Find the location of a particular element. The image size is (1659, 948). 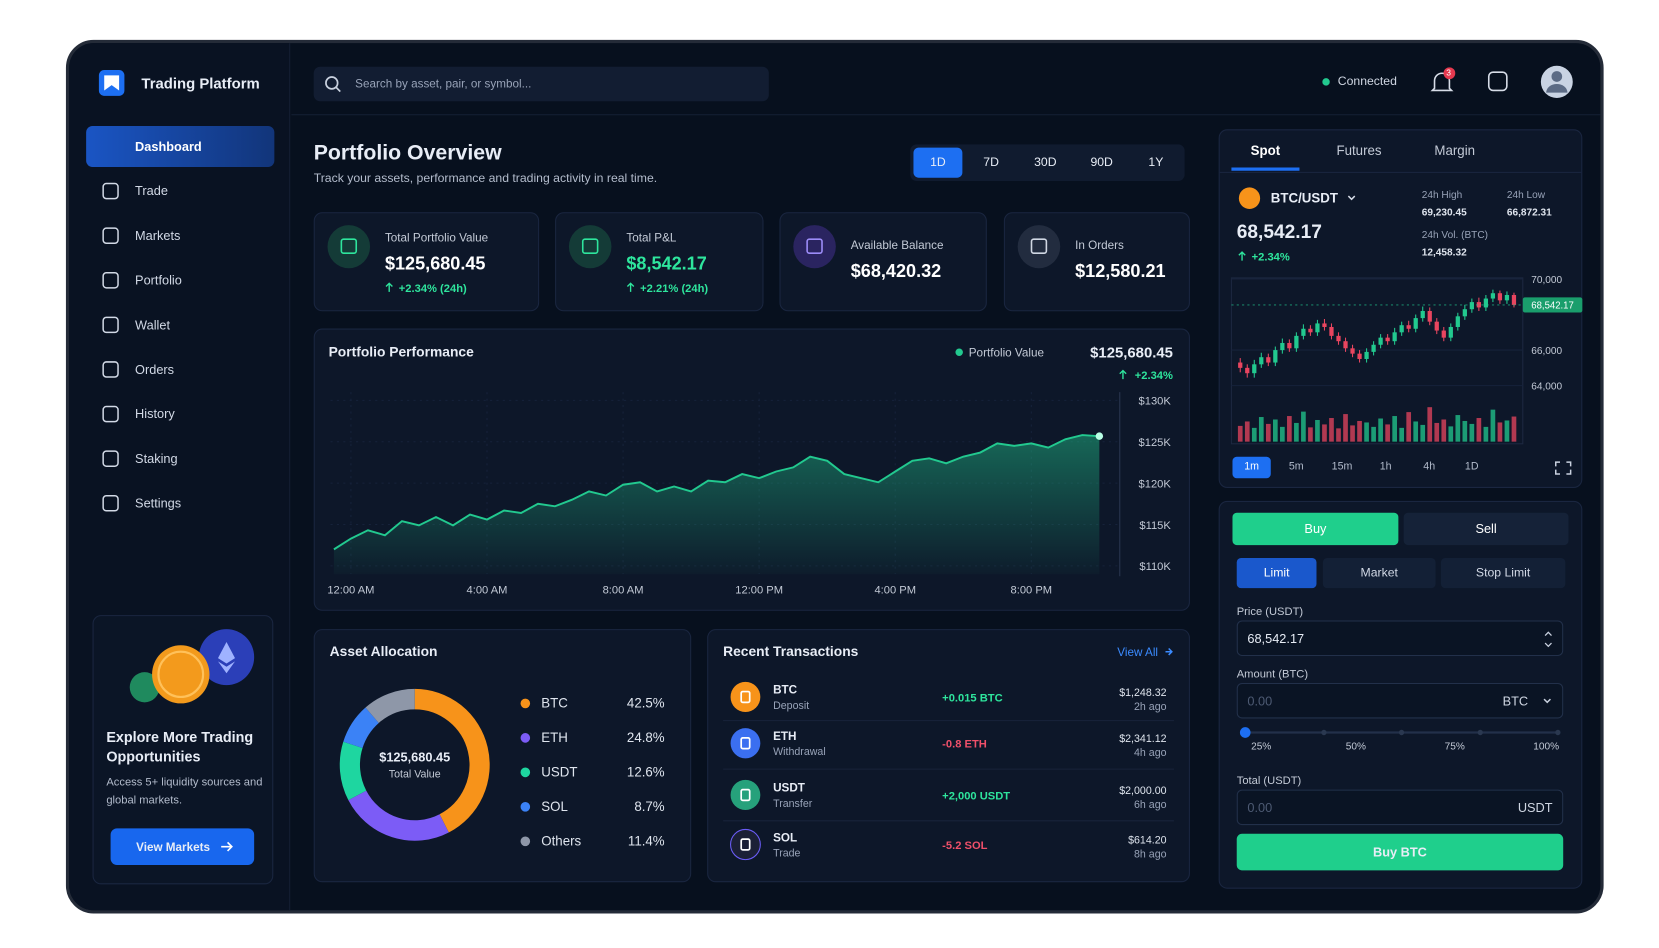

nav-item: Portfolio is located at coordinates (158, 280).